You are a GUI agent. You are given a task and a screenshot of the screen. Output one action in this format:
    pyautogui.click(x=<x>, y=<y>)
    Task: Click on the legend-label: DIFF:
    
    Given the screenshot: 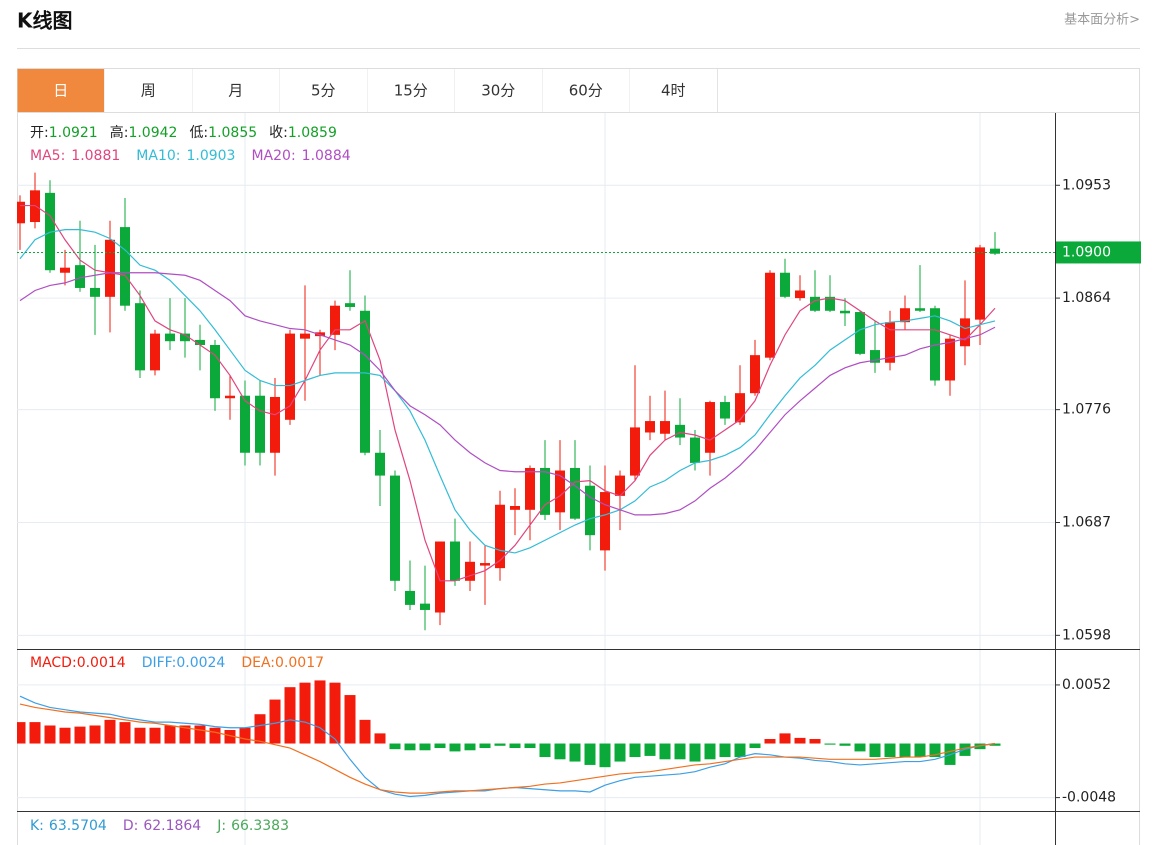 What is the action you would take?
    pyautogui.click(x=159, y=663)
    